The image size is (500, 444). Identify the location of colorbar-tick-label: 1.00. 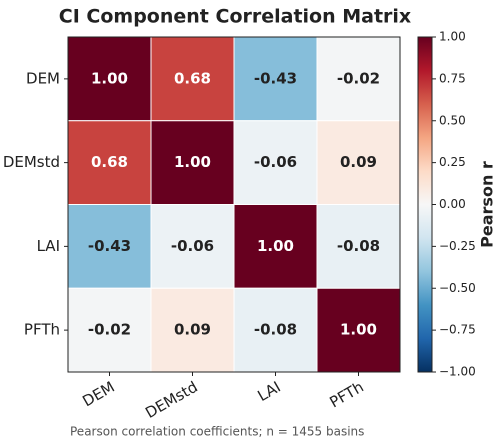
(452, 37).